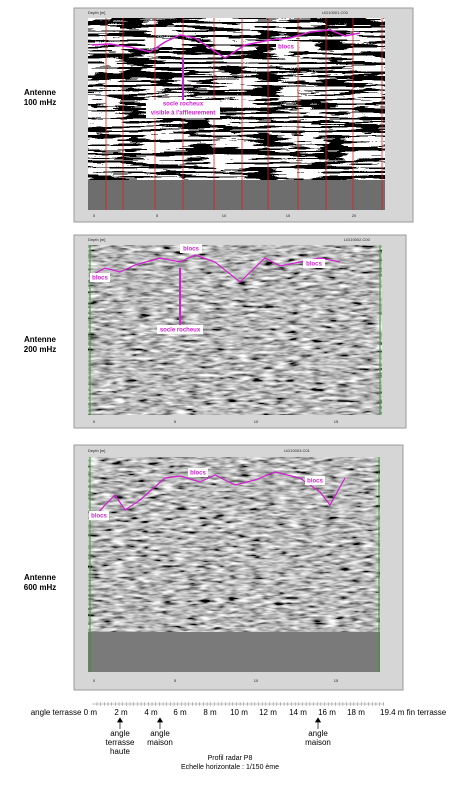 The width and height of the screenshot is (460, 805). I want to click on file-name: LID10003.C01, so click(297, 450).